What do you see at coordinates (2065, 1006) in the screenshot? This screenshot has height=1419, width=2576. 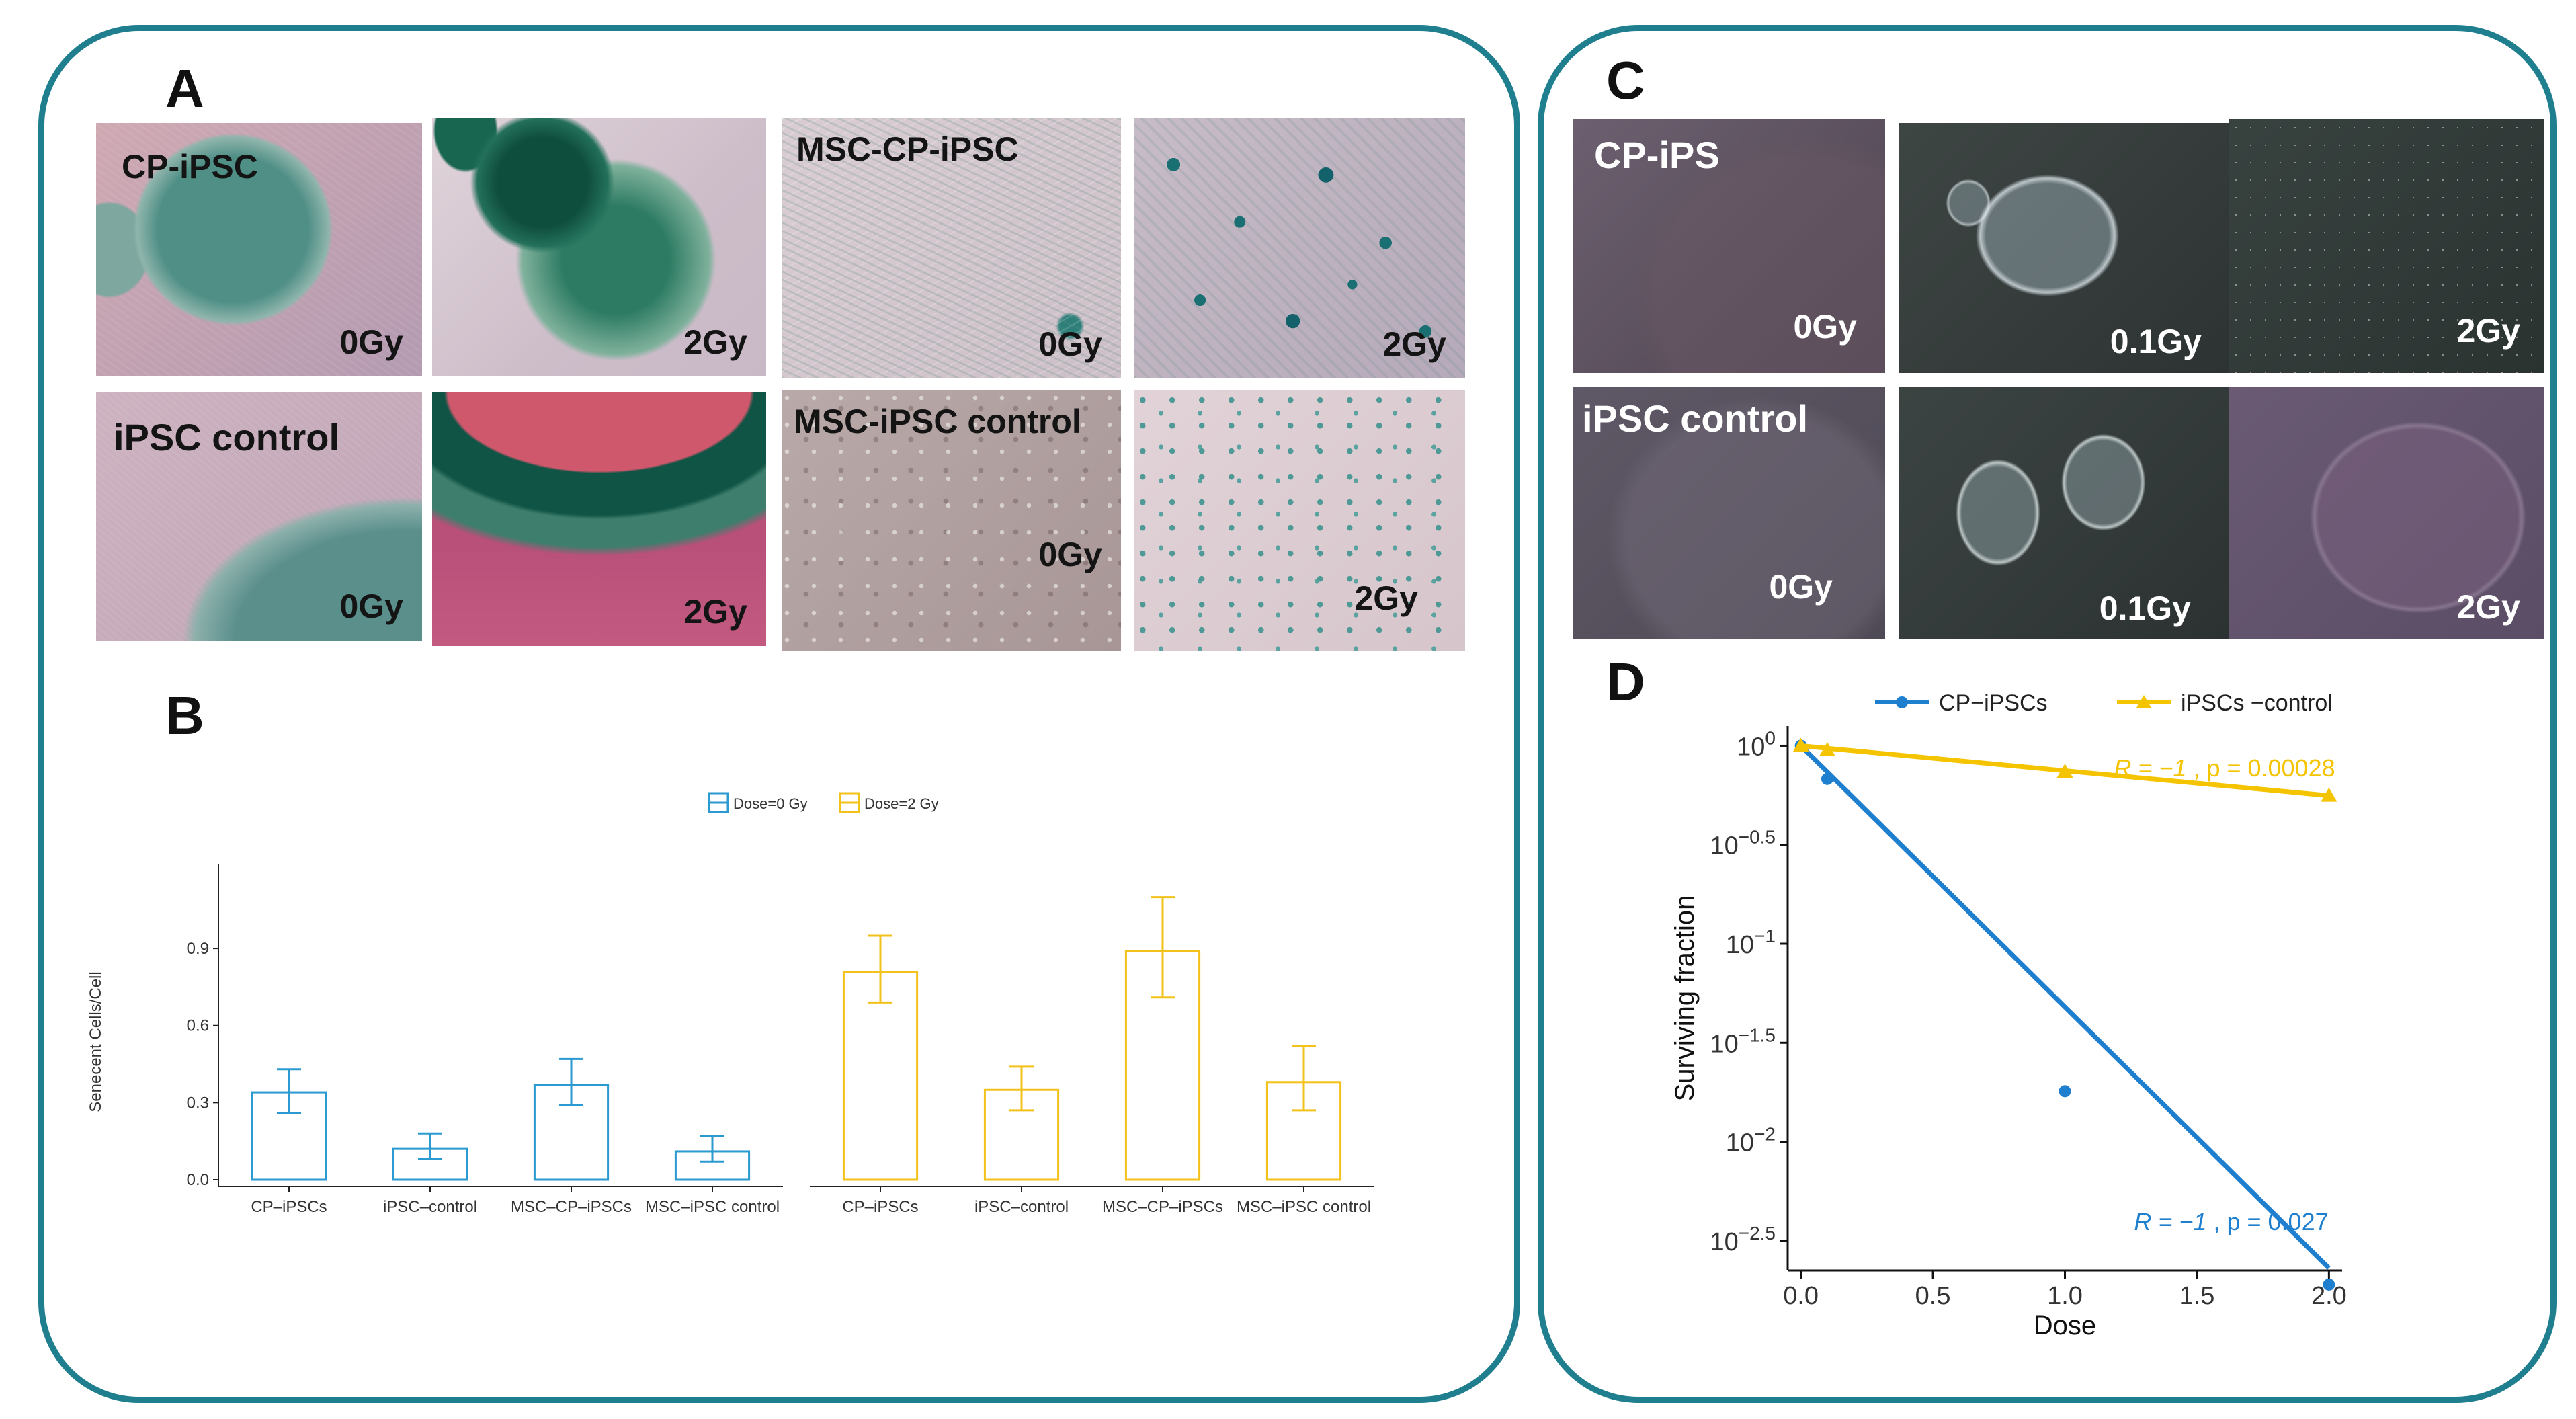 I see `regression-line` at bounding box center [2065, 1006].